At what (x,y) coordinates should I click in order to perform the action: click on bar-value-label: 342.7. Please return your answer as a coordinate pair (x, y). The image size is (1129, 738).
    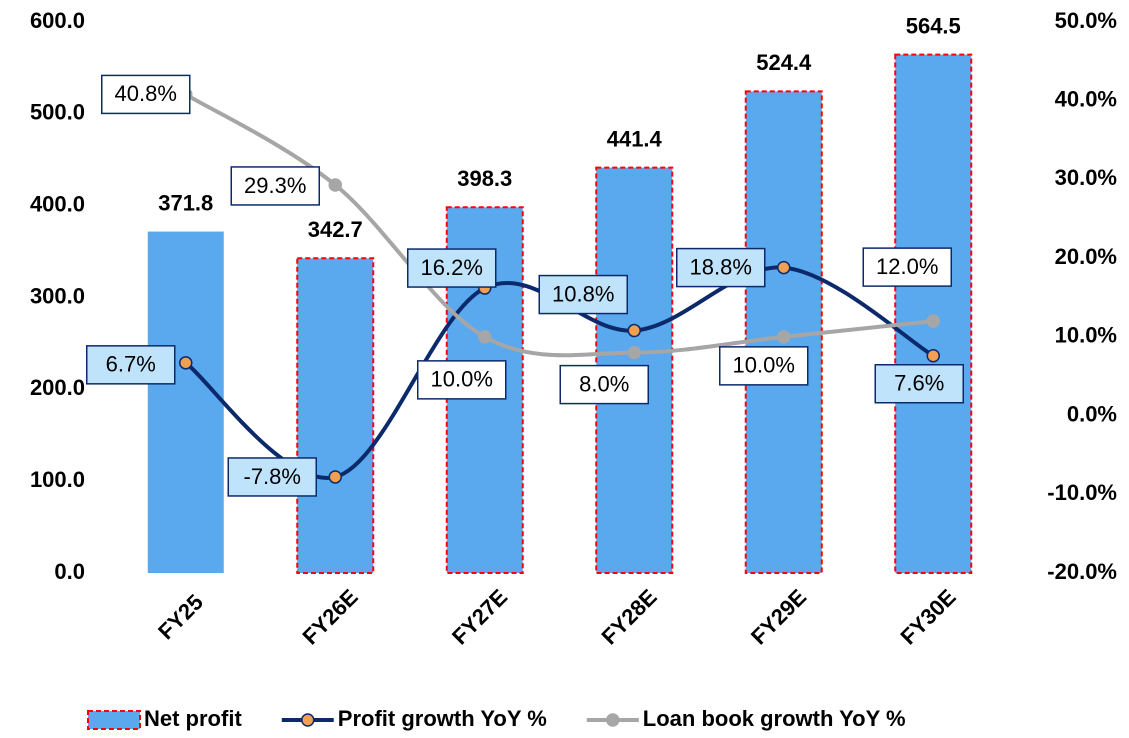
    Looking at the image, I should click on (335, 229).